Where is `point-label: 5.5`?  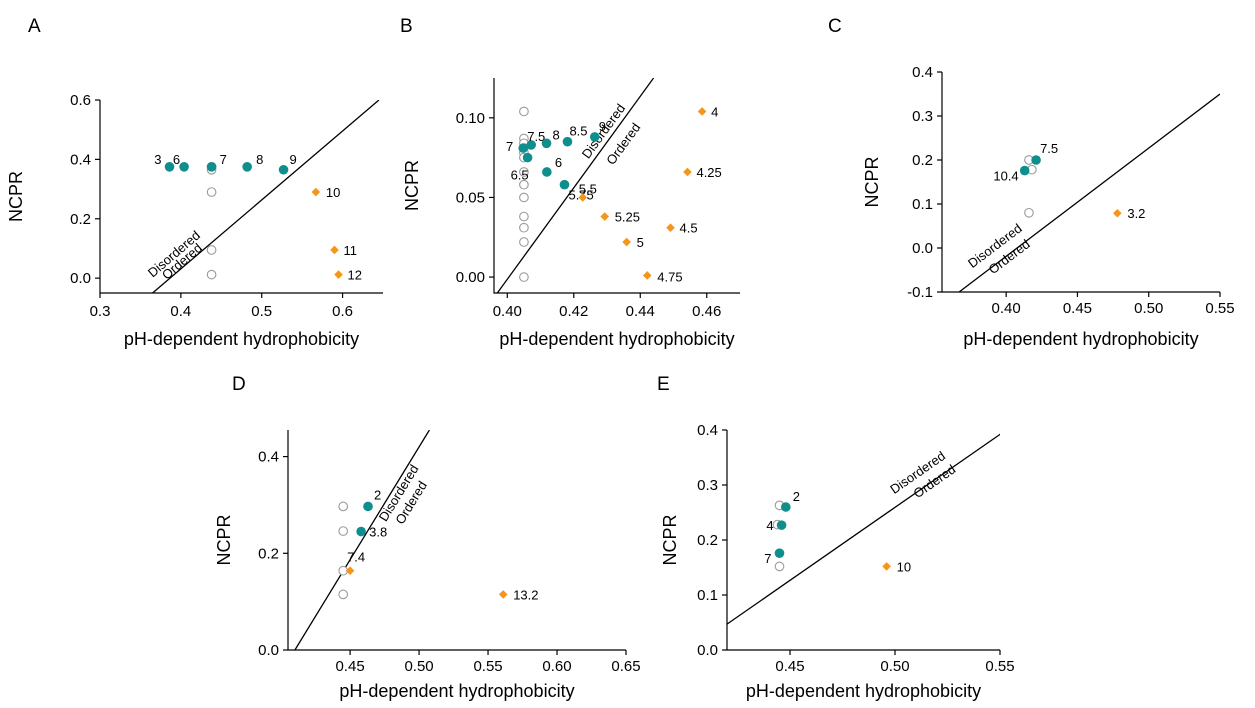 point-label: 5.5 is located at coordinates (588, 188).